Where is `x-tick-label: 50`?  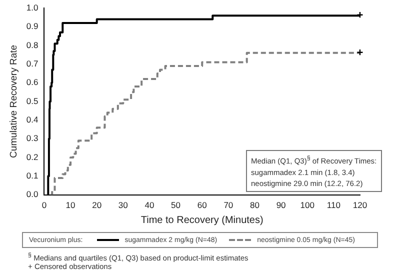
x-tick-label: 50 is located at coordinates (176, 205).